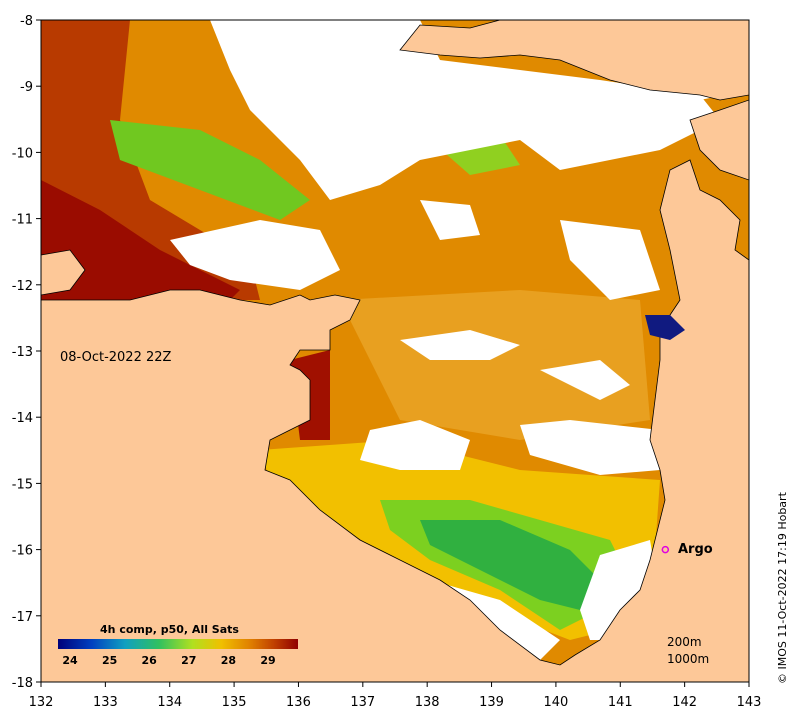 This screenshot has width=792, height=716. Describe the element at coordinates (590, 447) in the screenshot. I see `cloud-east-b` at that location.